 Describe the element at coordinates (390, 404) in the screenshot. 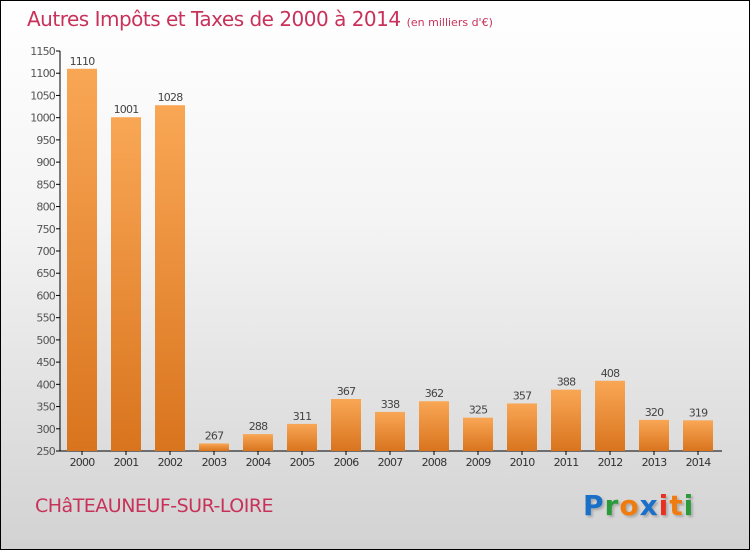

I see `data-label: 338` at that location.